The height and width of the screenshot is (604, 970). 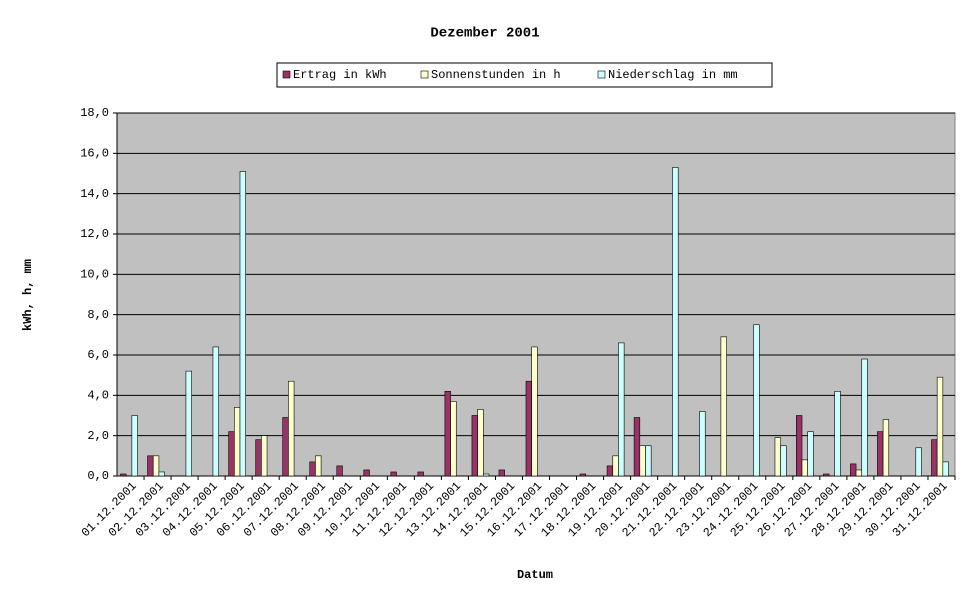 What do you see at coordinates (94, 113) in the screenshot?
I see `y-tick-label: 18,0` at bounding box center [94, 113].